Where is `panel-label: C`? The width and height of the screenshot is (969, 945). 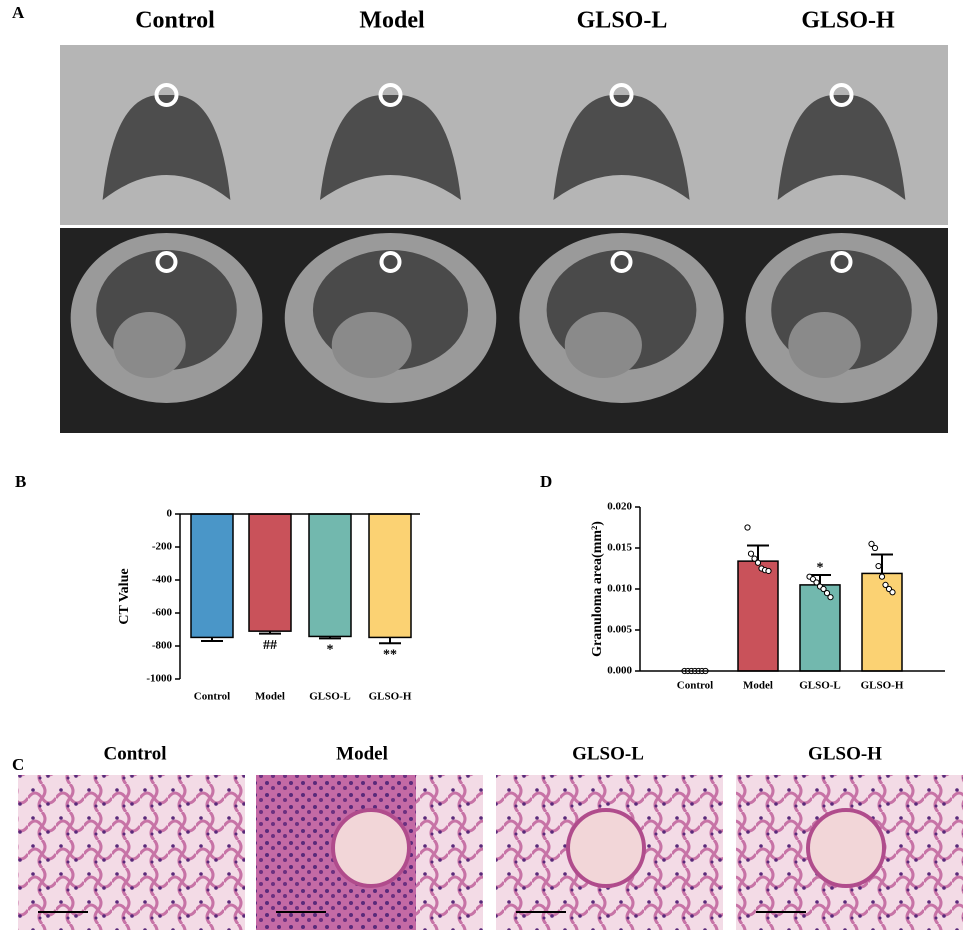 panel-label: C is located at coordinates (18, 764).